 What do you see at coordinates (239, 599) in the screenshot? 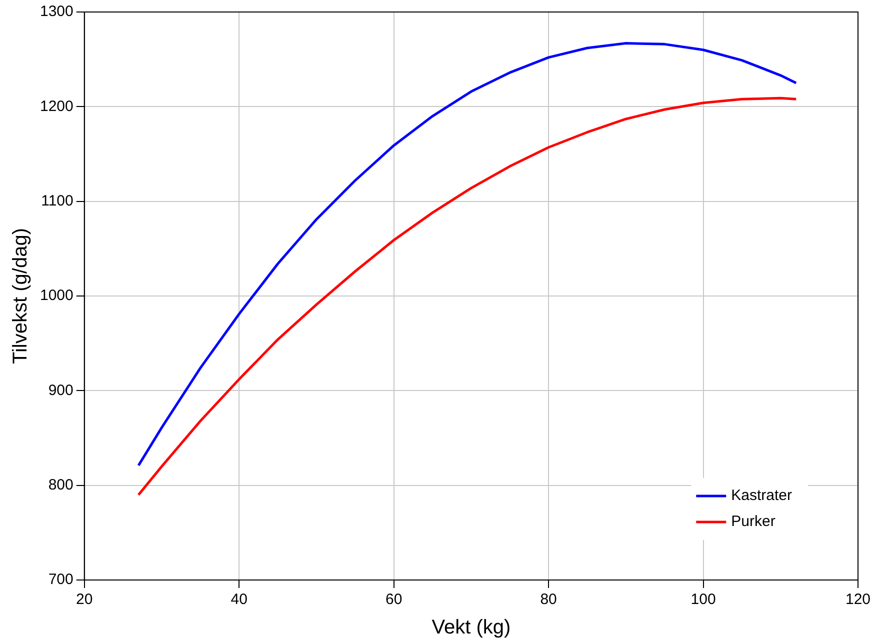
I see `x-tick-label: 40` at bounding box center [239, 599].